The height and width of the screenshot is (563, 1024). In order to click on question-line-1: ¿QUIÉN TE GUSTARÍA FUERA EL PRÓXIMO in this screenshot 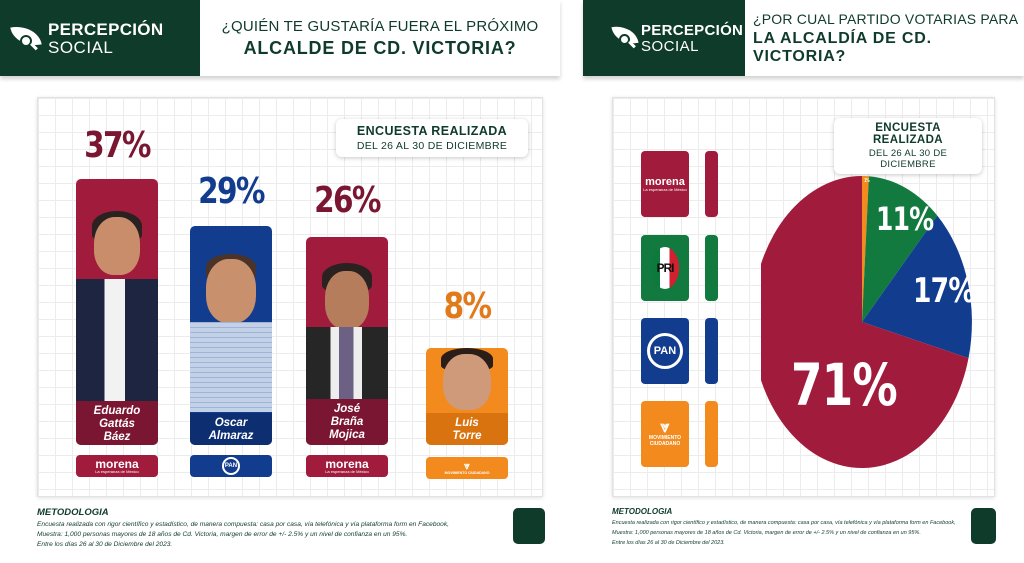, I will do `click(380, 26)`.